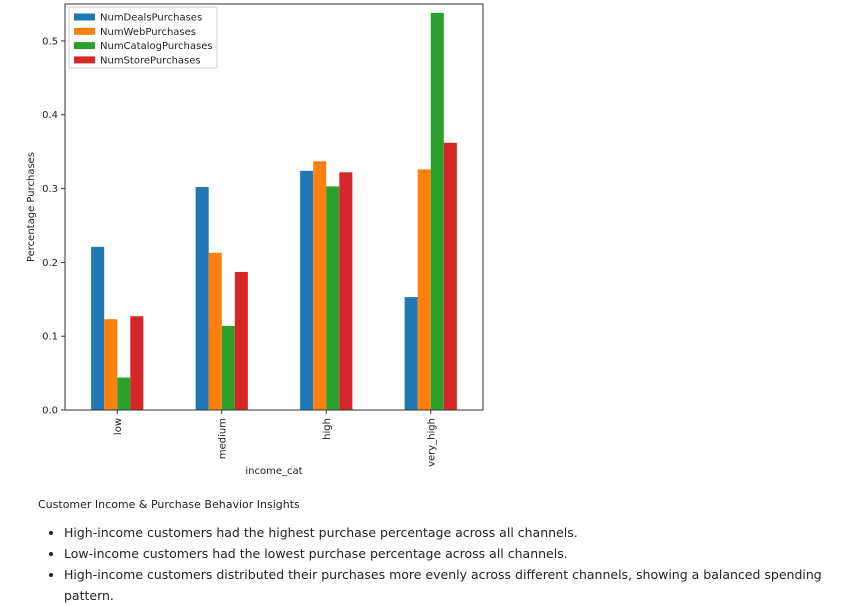 The height and width of the screenshot is (606, 842). What do you see at coordinates (431, 442) in the screenshot?
I see `x-tick-label: very_high` at bounding box center [431, 442].